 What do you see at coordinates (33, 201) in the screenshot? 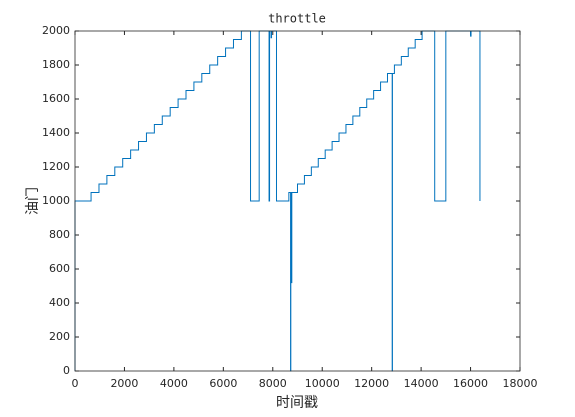
I see `y-axis-label: 油门` at bounding box center [33, 201].